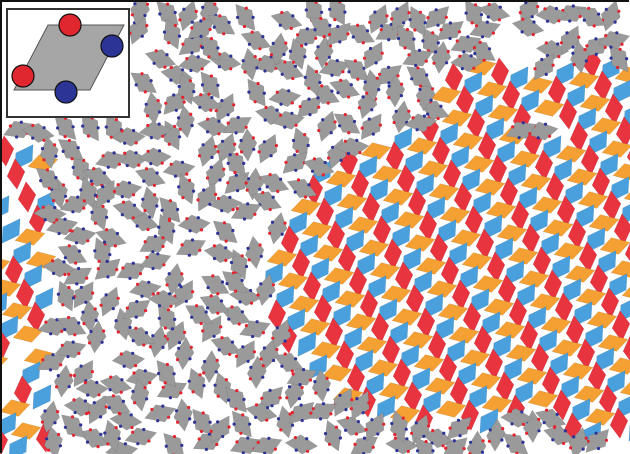  Describe the element at coordinates (112, 46) in the screenshot. I see `blue-patch-icon` at that location.